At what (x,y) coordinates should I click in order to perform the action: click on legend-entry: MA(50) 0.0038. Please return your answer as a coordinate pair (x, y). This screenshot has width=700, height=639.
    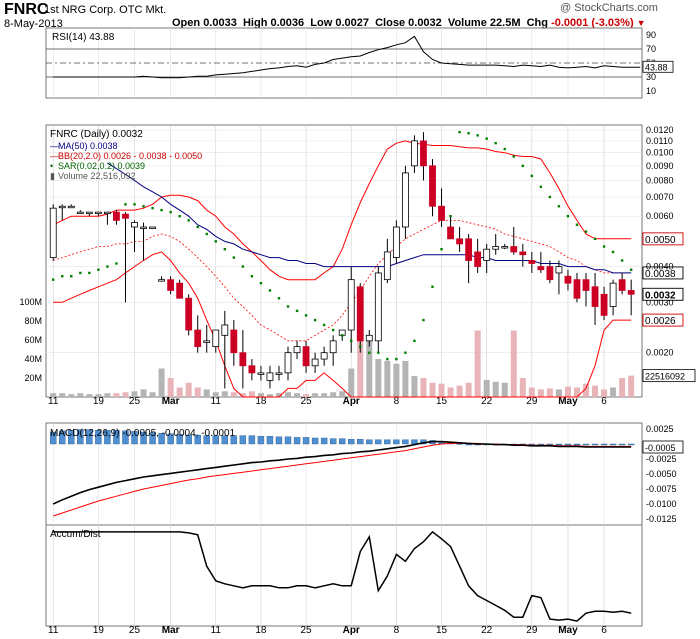
    Looking at the image, I should click on (88, 146).